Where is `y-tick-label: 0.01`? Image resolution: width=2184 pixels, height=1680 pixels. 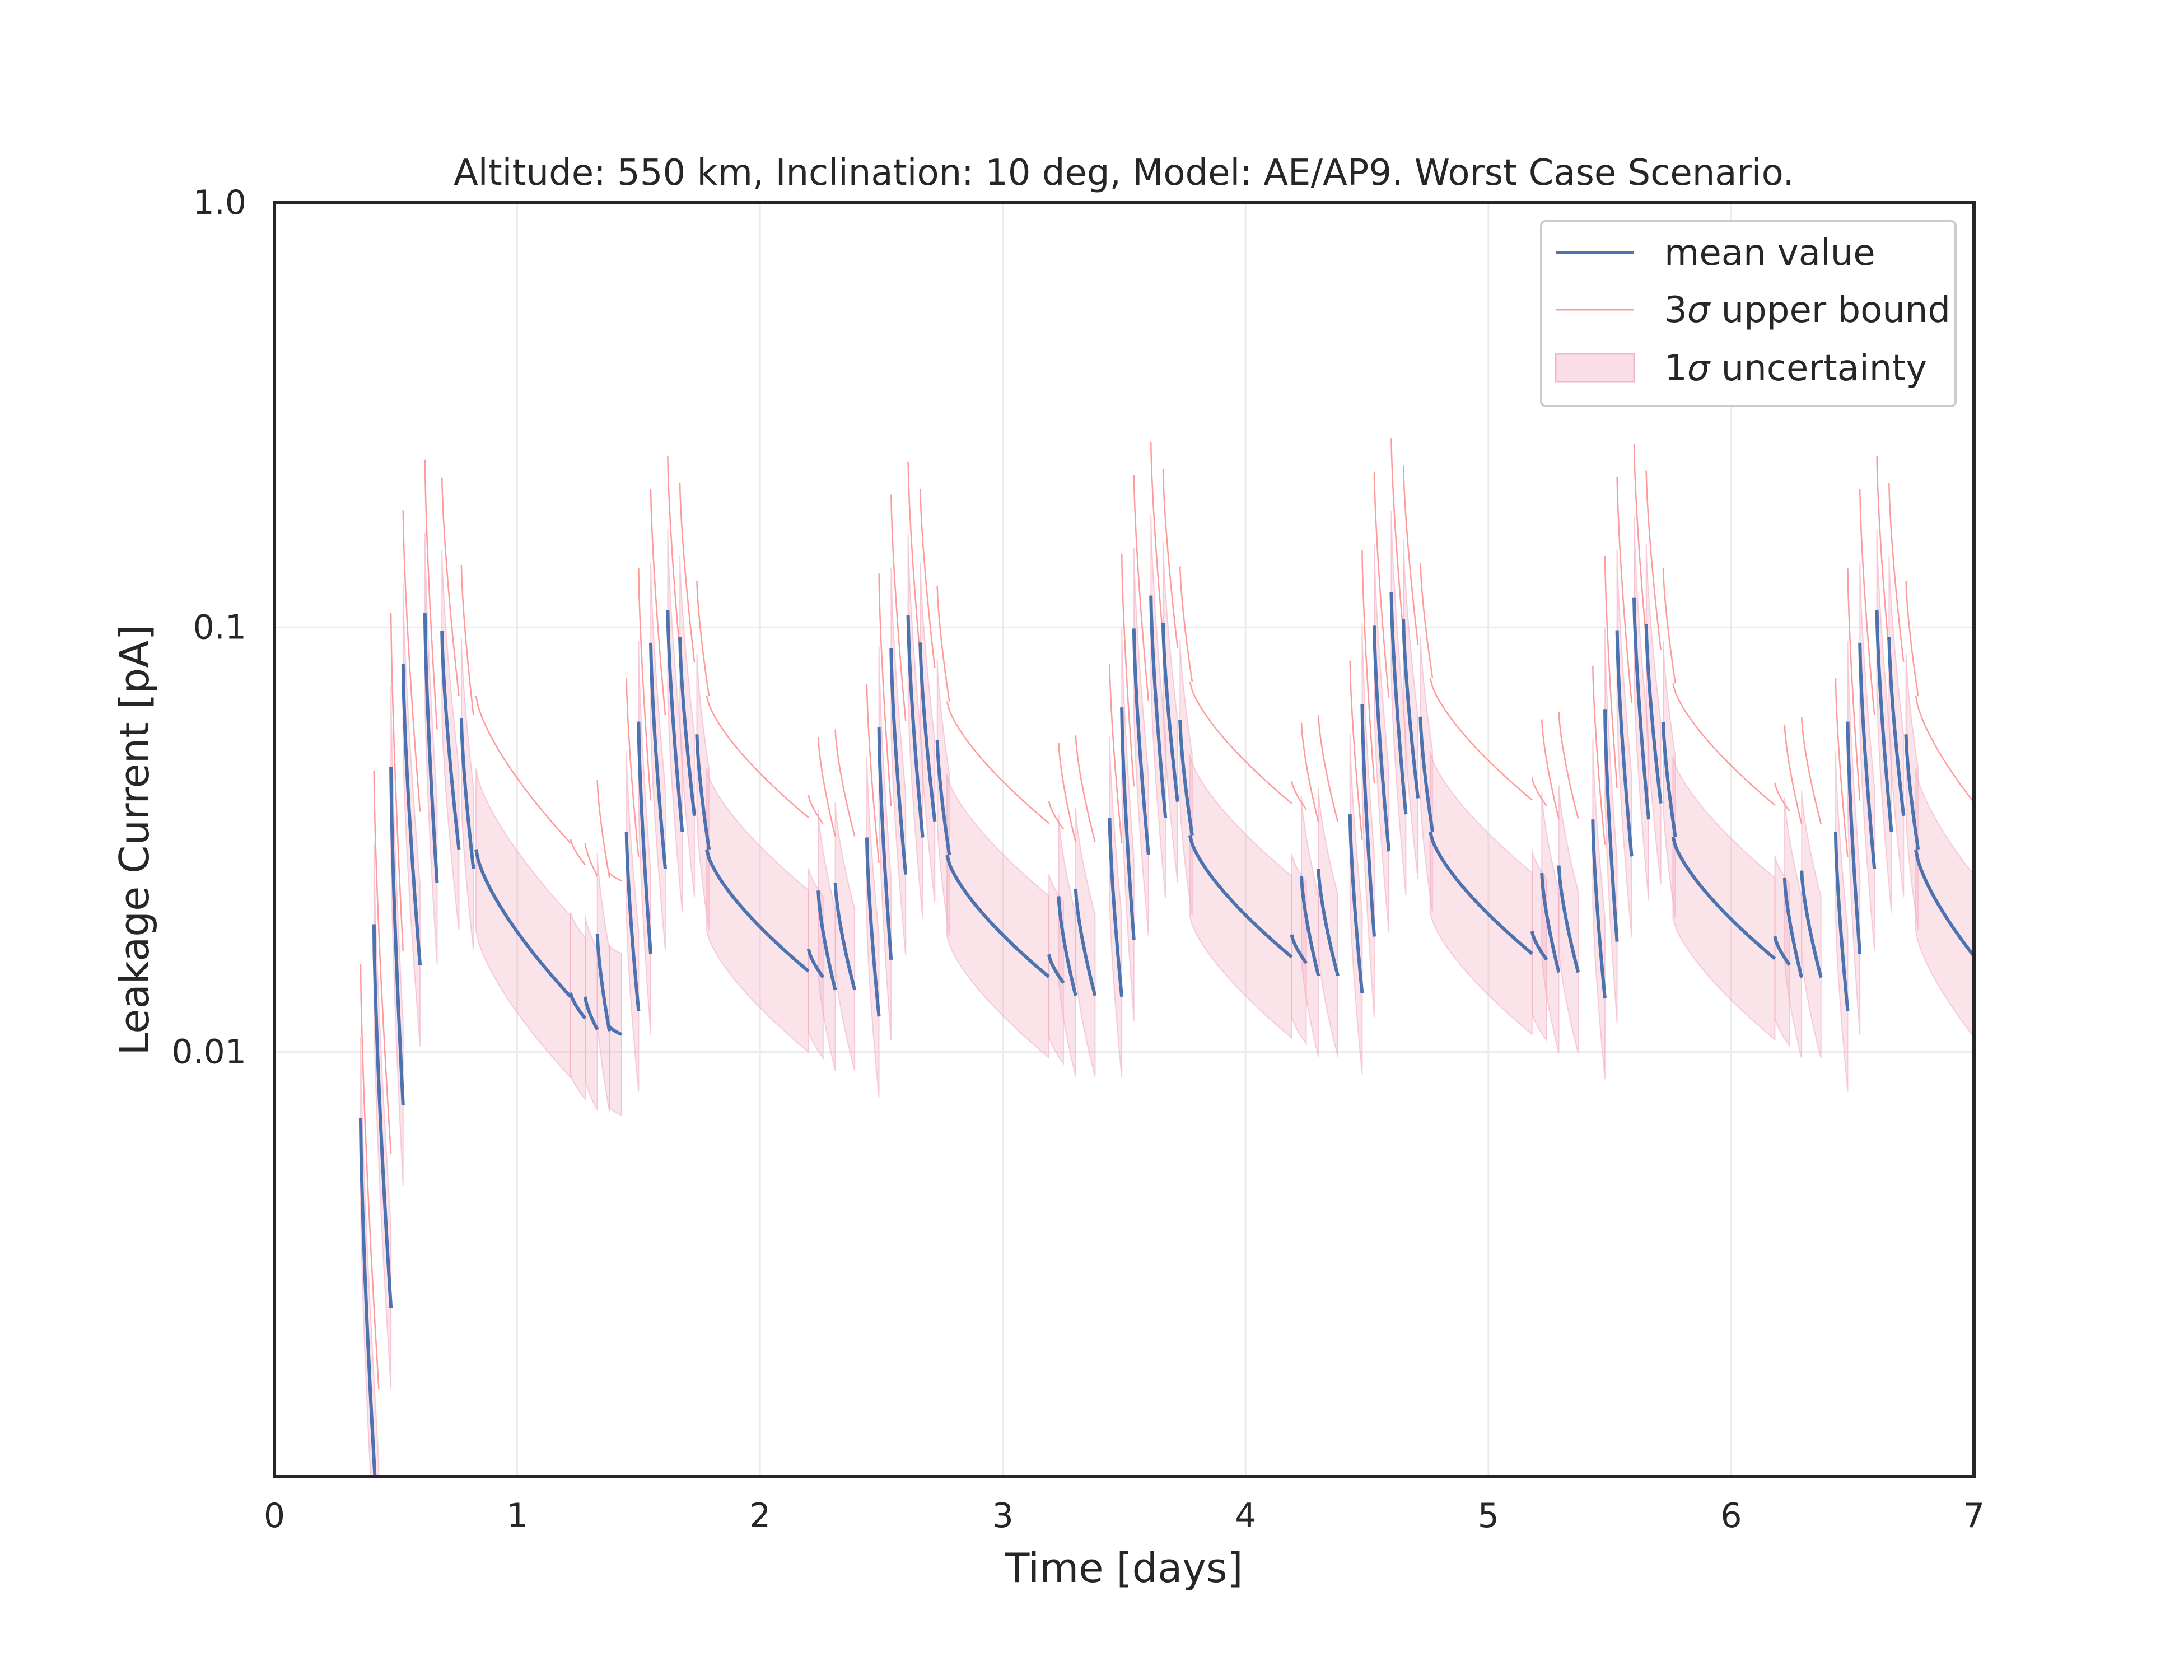 y-tick-label: 0.01 is located at coordinates (209, 1053).